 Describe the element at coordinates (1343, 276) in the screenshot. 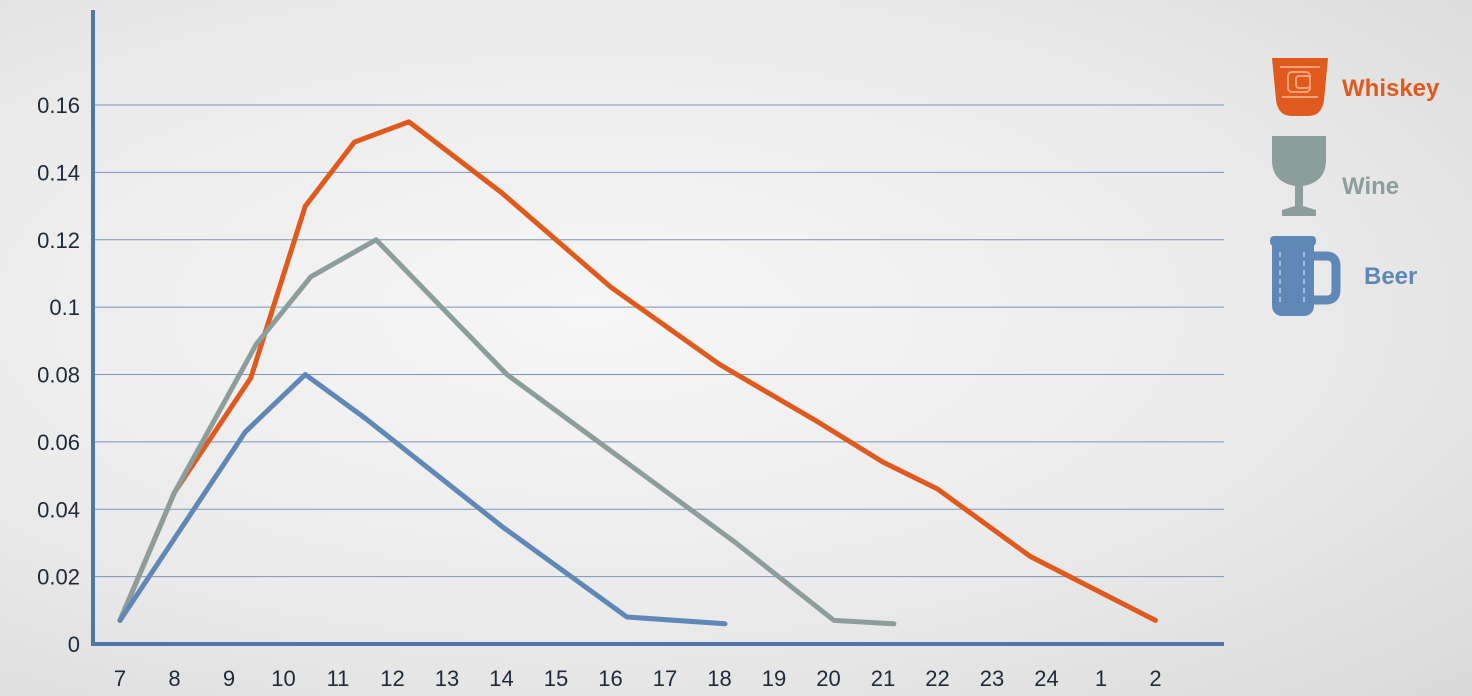

I see `legend-item-beer: Beer` at that location.